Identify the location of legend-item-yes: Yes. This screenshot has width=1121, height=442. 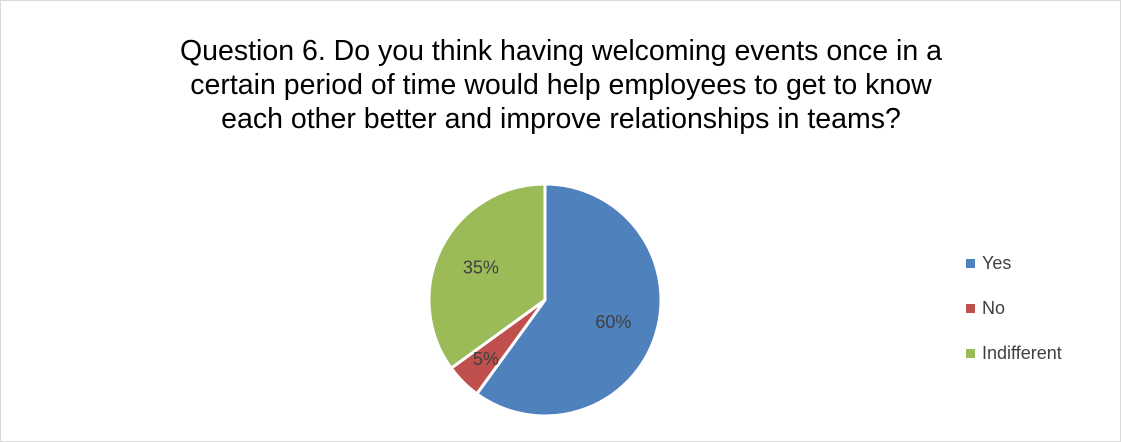
(1014, 263).